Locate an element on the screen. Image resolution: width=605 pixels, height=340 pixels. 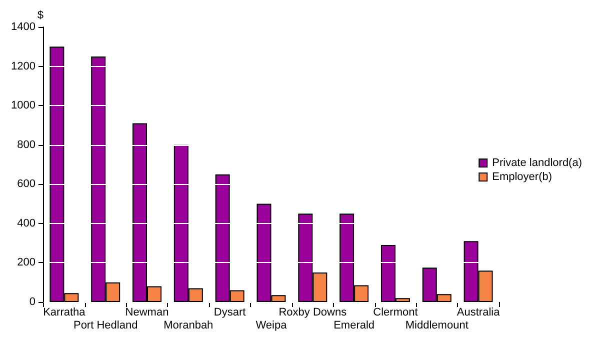
legend-label: Employer(b) is located at coordinates (522, 177).